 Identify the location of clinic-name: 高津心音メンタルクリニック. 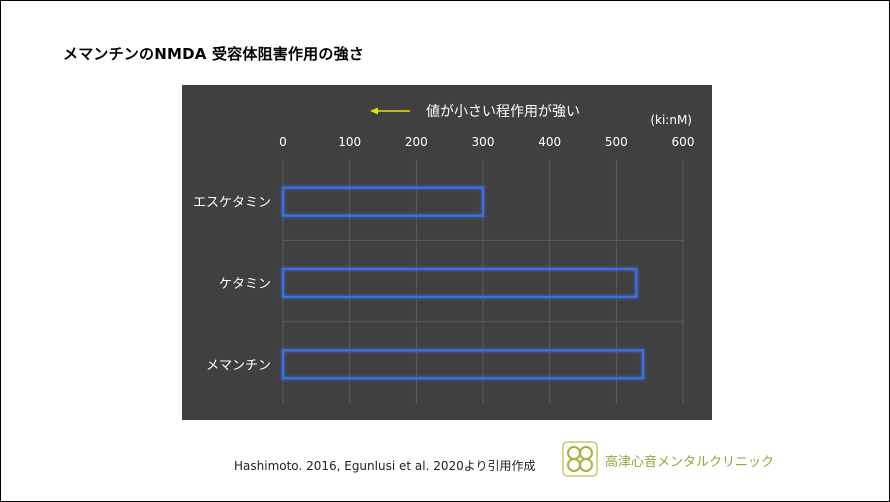
(690, 462).